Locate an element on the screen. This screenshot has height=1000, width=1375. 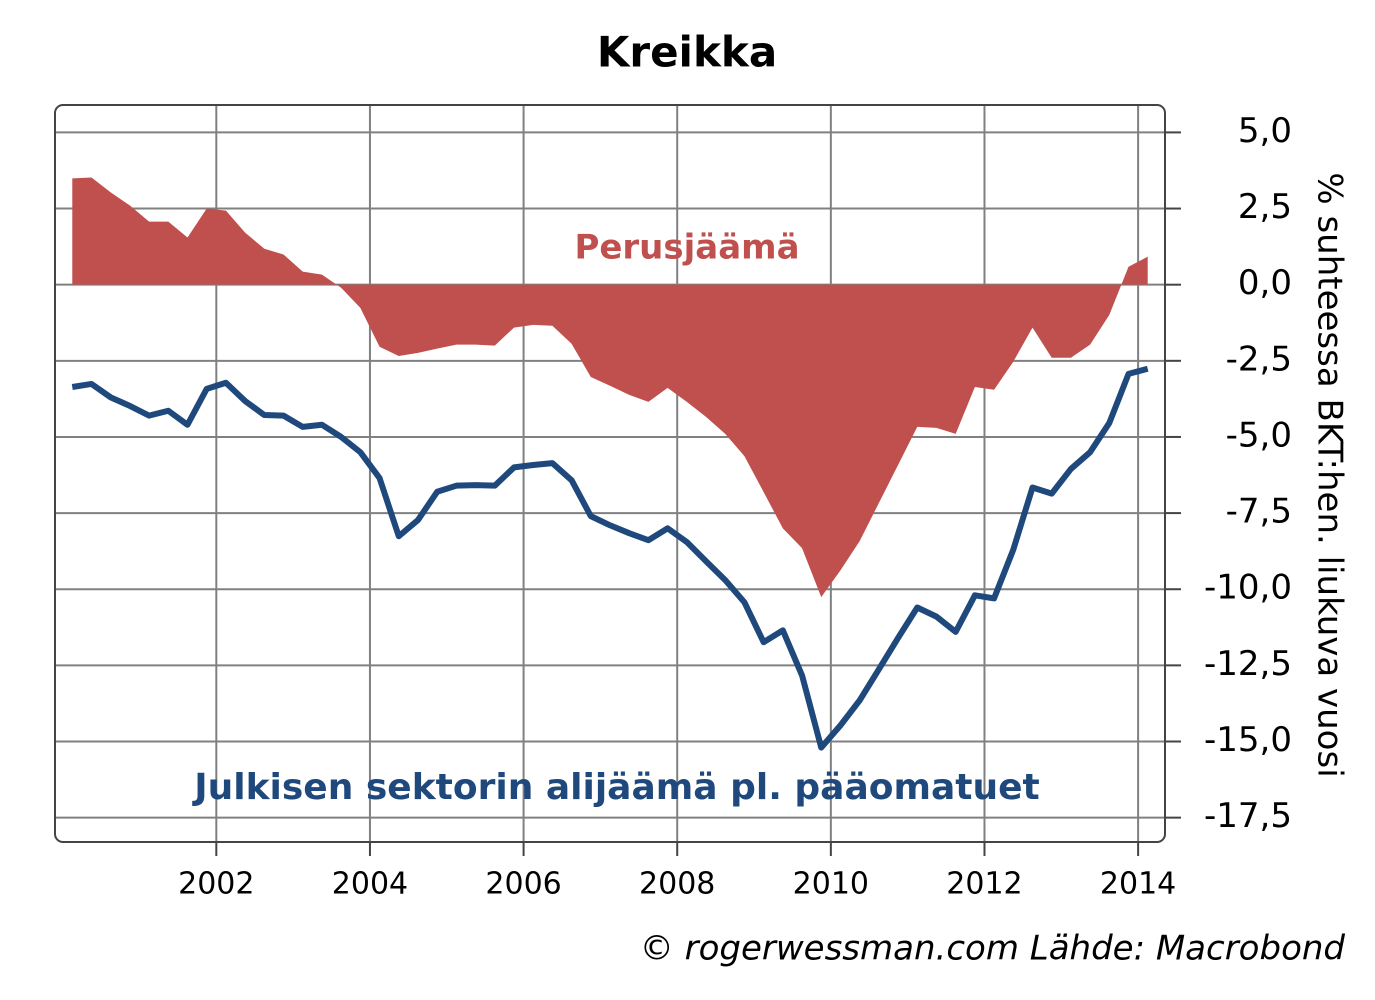
x-tick-label: 2012 is located at coordinates (984, 884).